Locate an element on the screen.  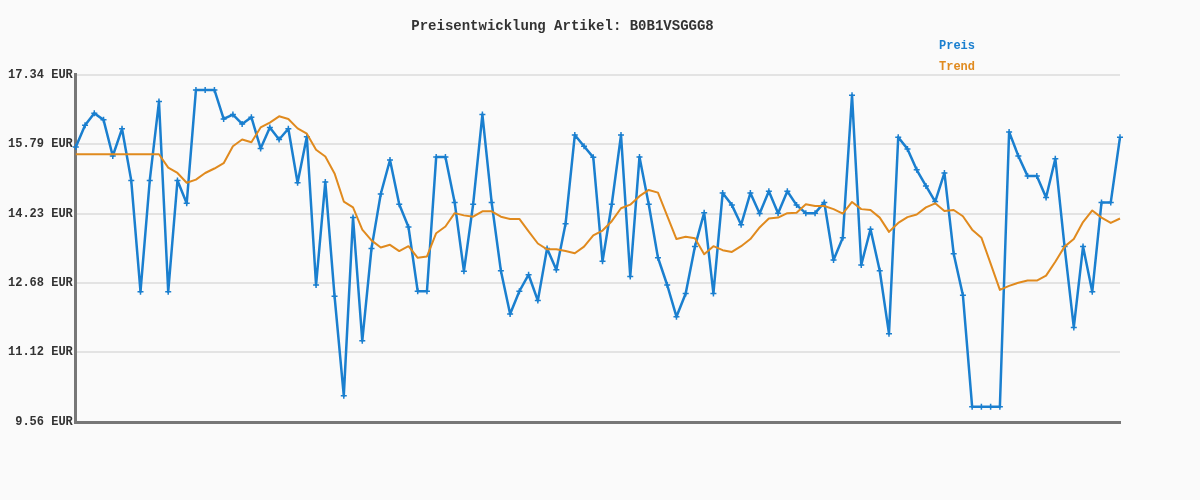
y-tick-label: 17.34 EUR is located at coordinates (41, 74).